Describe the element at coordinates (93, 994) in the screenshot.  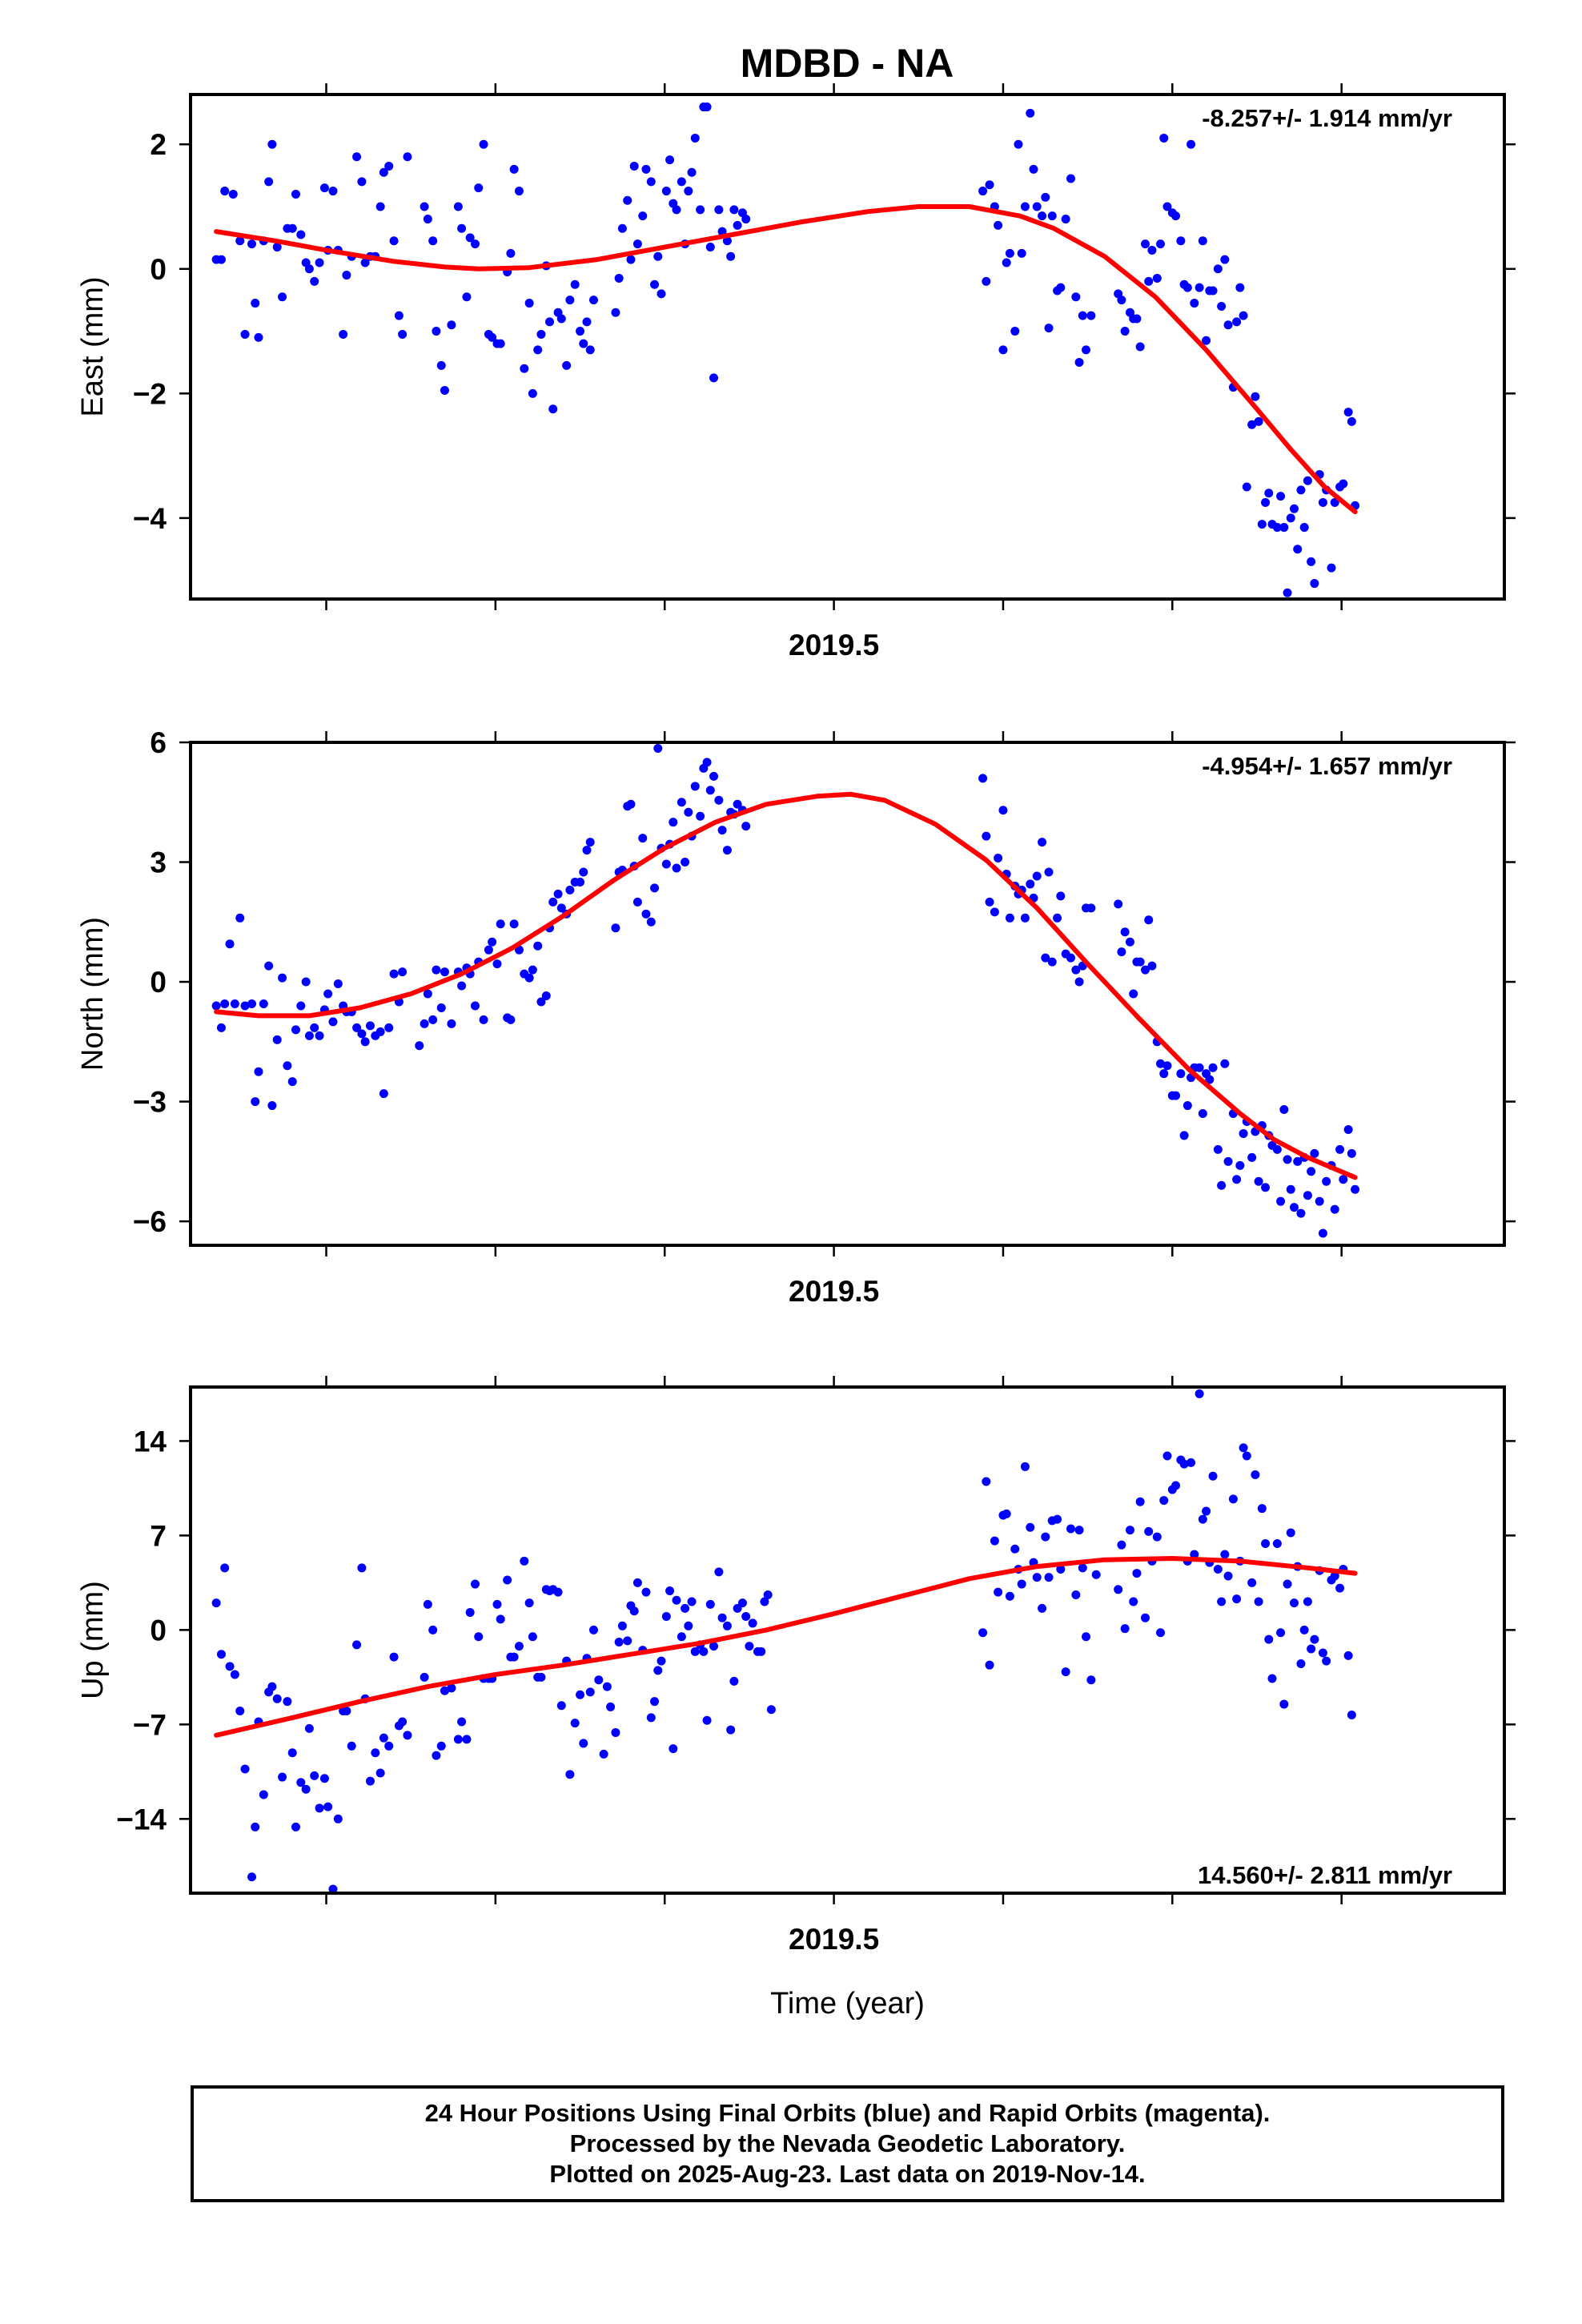
I see `y-axis-label: North (mm)` at that location.